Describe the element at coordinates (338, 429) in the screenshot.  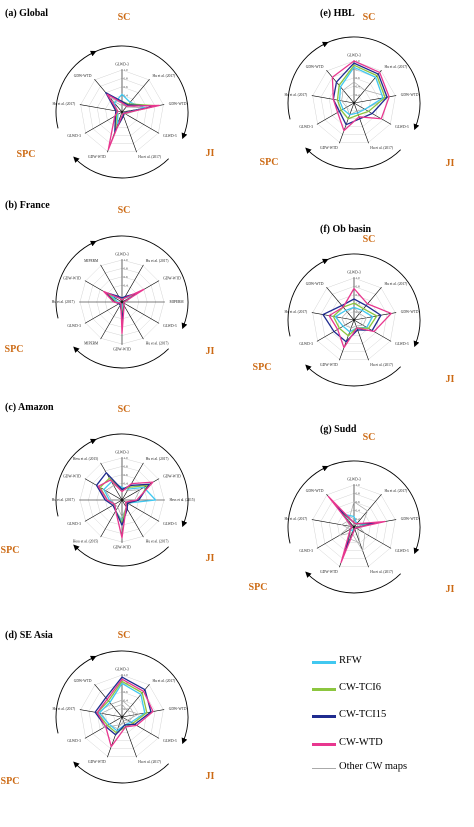
I see `panel-title: (g) Sudd` at that location.